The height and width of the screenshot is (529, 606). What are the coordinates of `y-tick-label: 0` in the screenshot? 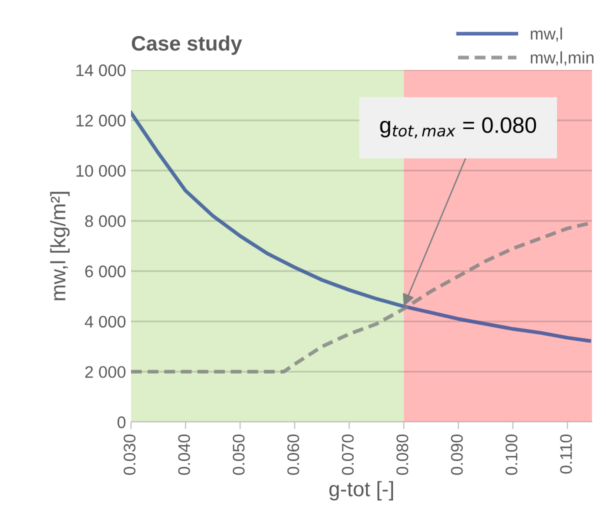 It's located at (122, 422).